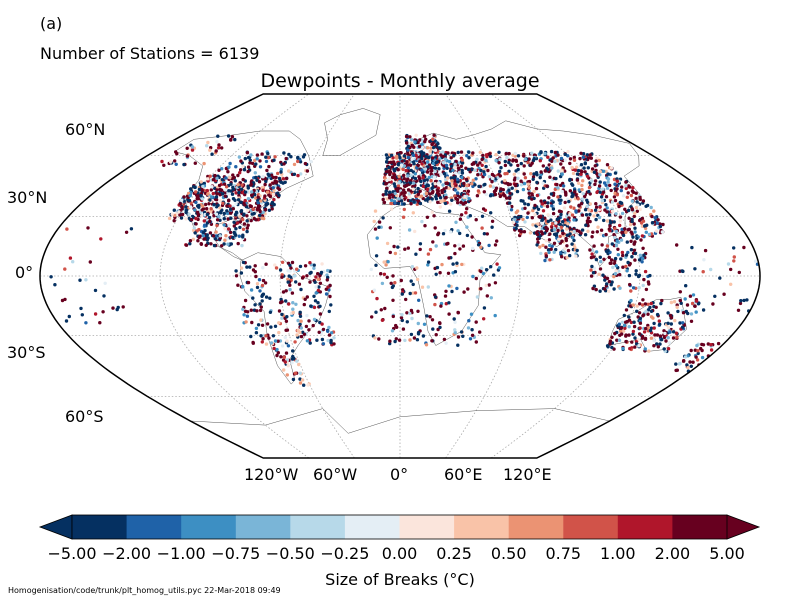 The image size is (800, 600). What do you see at coordinates (235, 553) in the screenshot?
I see `colorbar-tick-label: −0.75` at bounding box center [235, 553].